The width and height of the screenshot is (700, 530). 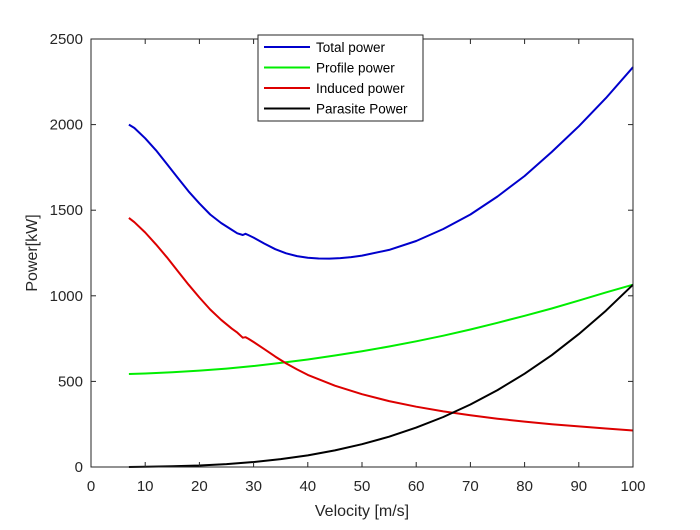 What do you see at coordinates (578, 486) in the screenshot?
I see `x-tick-label: 90` at bounding box center [578, 486].